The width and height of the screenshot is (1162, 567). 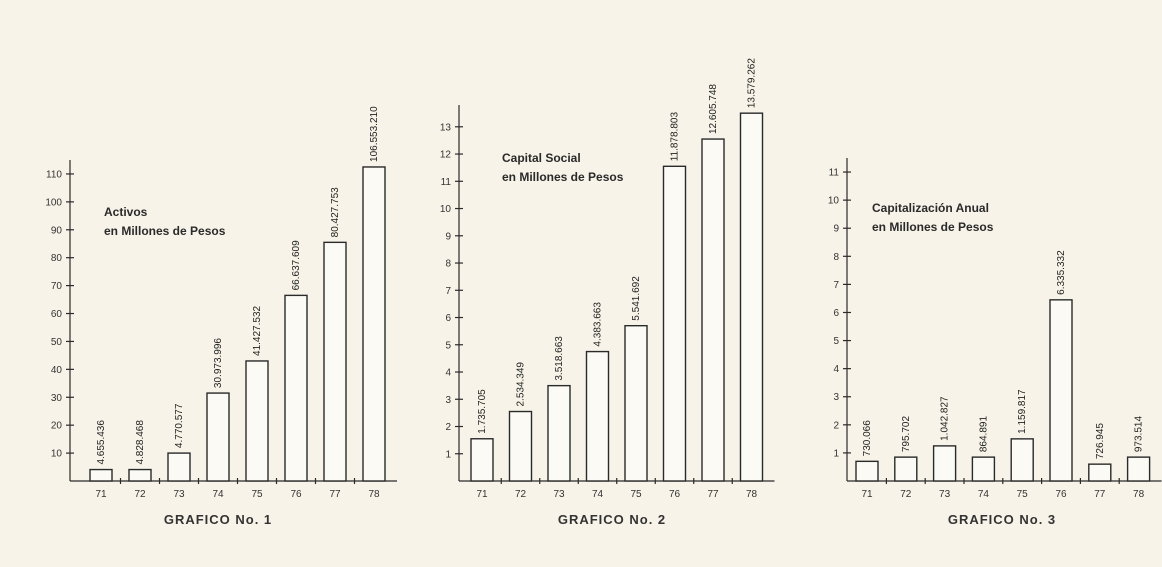 What do you see at coordinates (752, 83) in the screenshot?
I see `data-label: 13.579.262` at bounding box center [752, 83].